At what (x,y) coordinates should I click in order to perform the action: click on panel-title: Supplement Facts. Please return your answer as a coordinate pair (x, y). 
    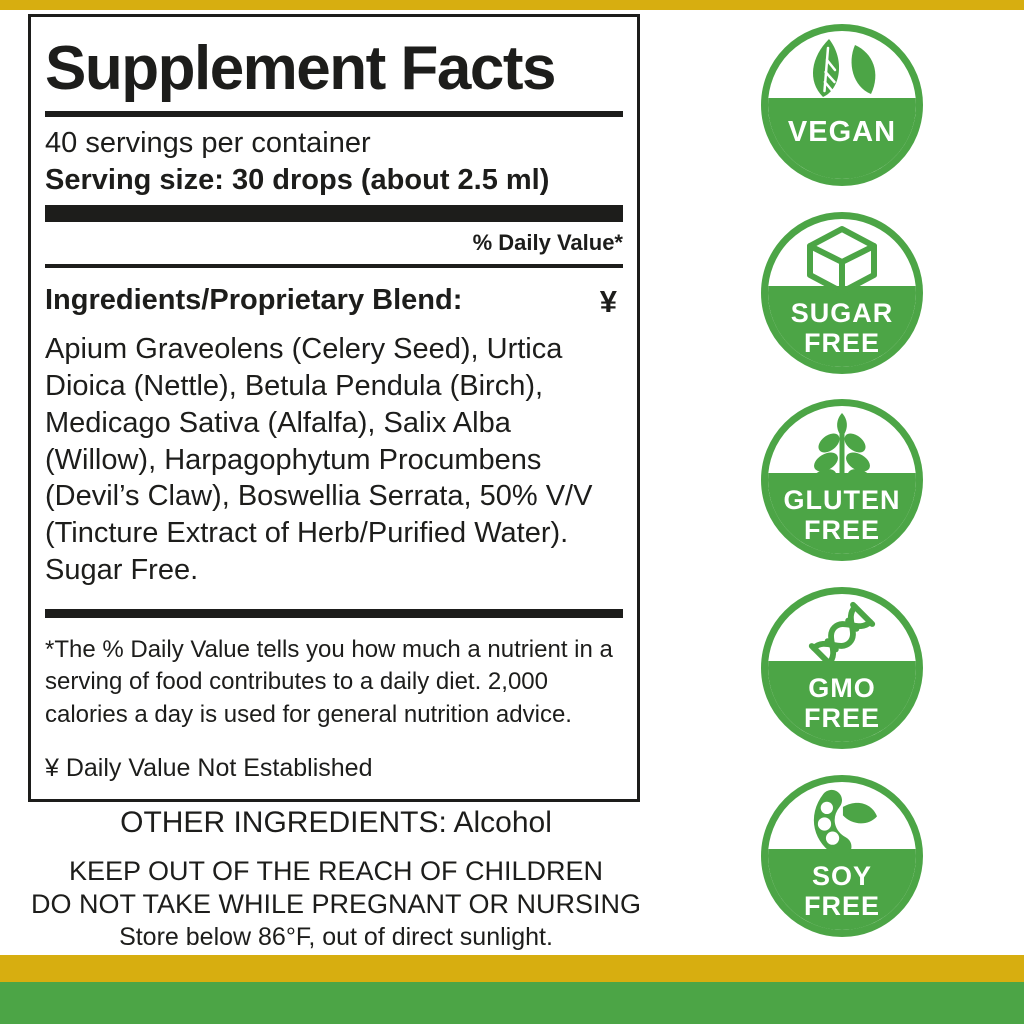
    Looking at the image, I should click on (301, 68).